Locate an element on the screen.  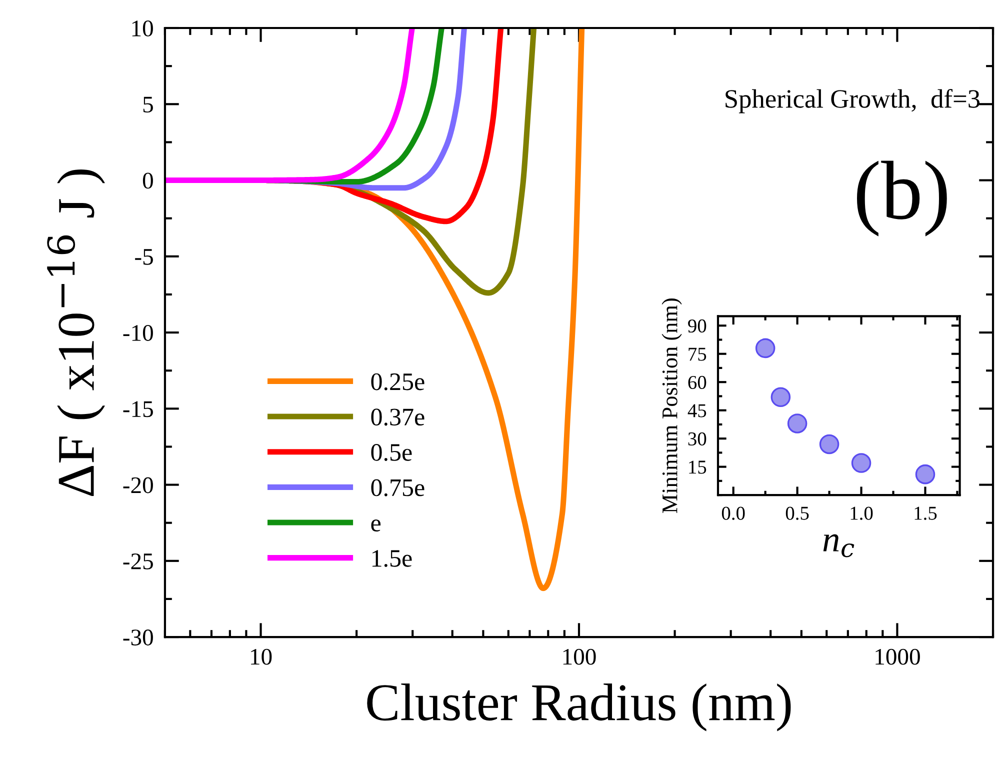
x-tick-label: 10 is located at coordinates (261, 656).